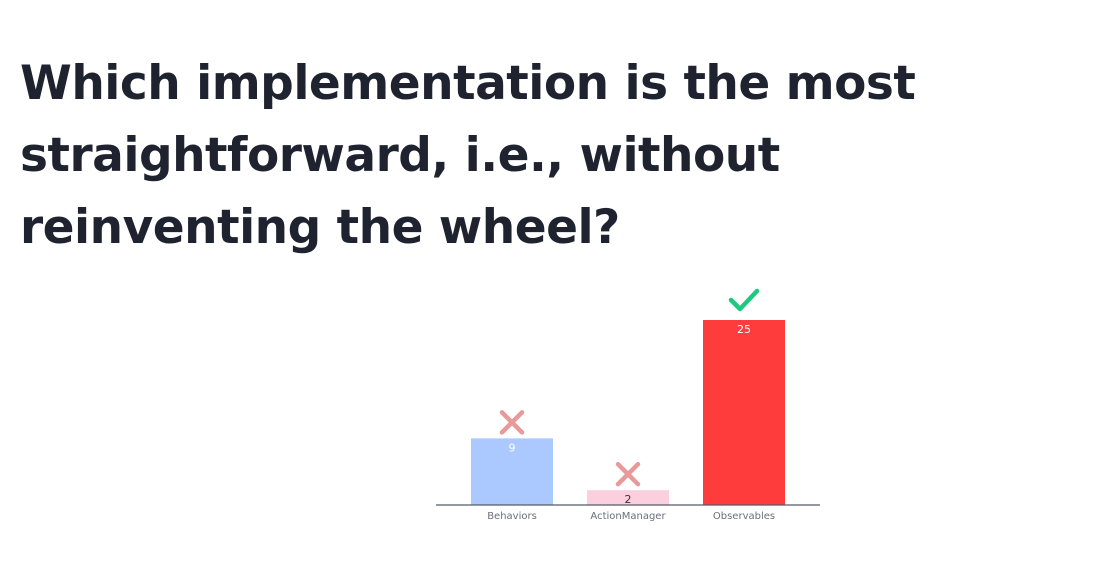 The width and height of the screenshot is (1093, 581). I want to click on category-label: Behaviors, so click(512, 516).